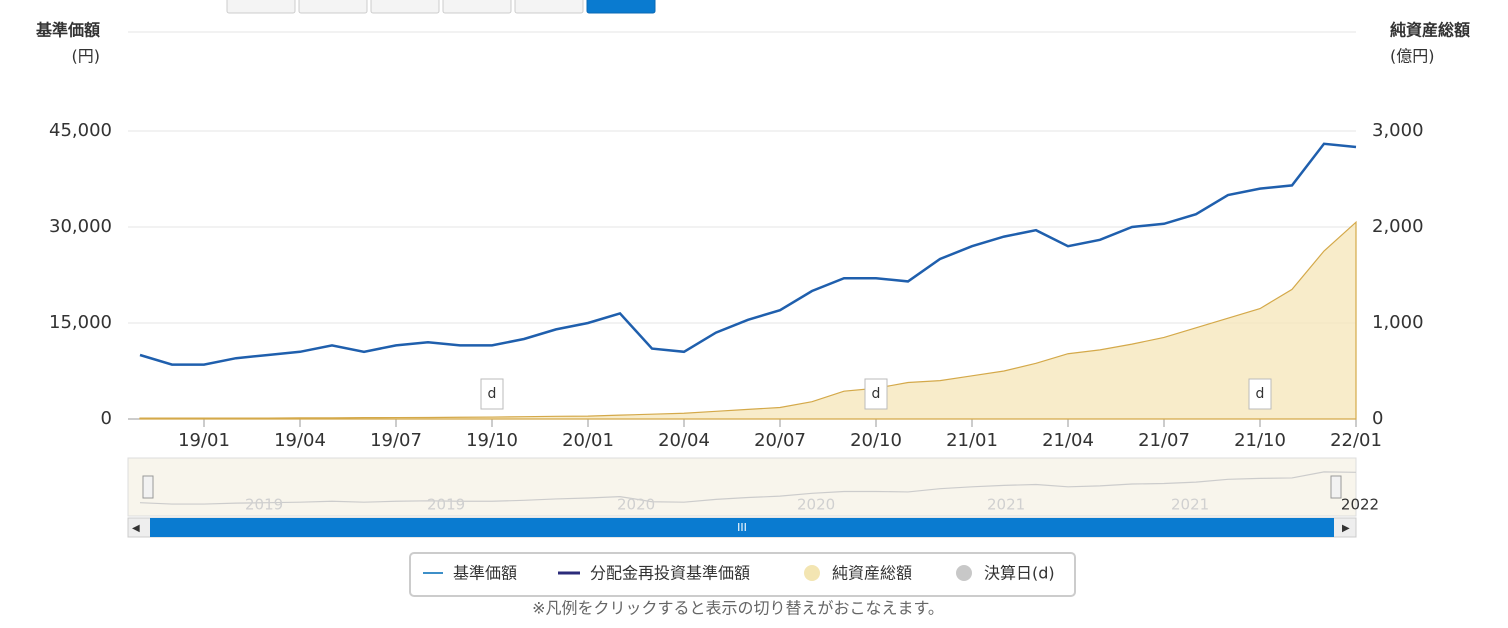  Describe the element at coordinates (300, 440) in the screenshot. I see `x-tick-label: 19/04` at that location.